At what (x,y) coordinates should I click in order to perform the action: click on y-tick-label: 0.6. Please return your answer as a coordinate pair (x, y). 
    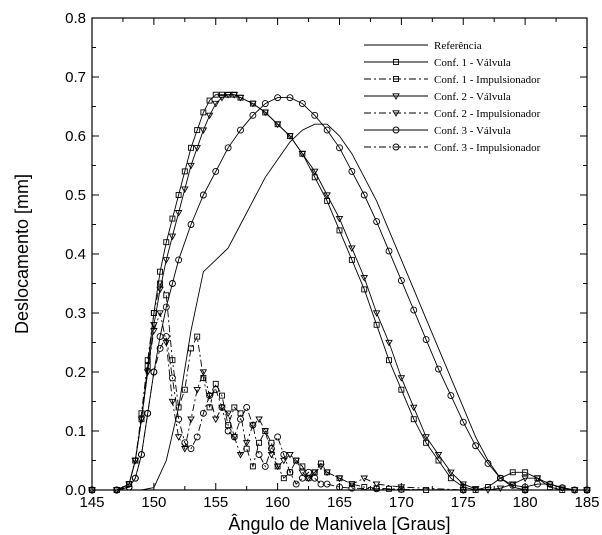
    Looking at the image, I should click on (75, 136).